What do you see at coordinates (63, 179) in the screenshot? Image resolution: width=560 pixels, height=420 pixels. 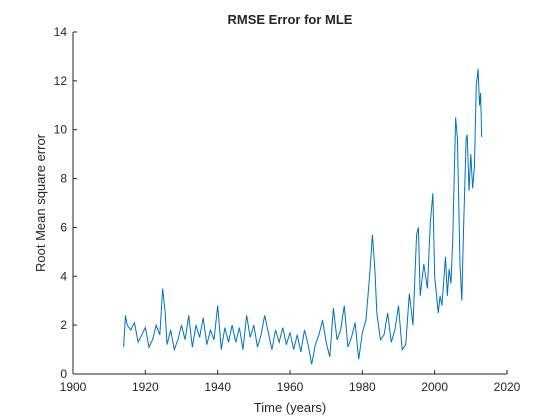 I see `y-tick-label: 8` at bounding box center [63, 179].